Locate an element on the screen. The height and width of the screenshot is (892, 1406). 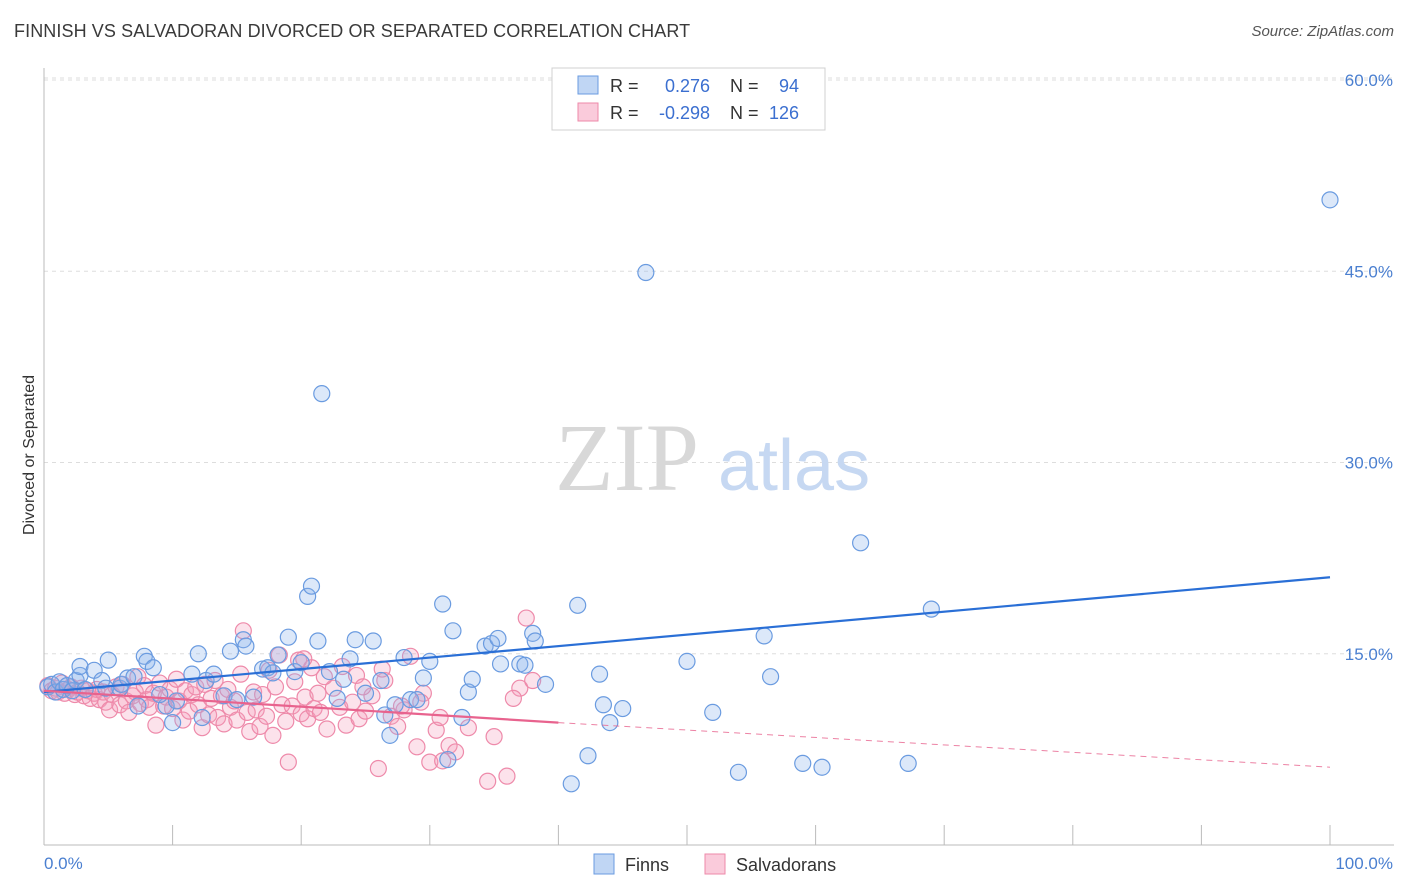
legend-n-value-finns: 94 is located at coordinates (789, 86).